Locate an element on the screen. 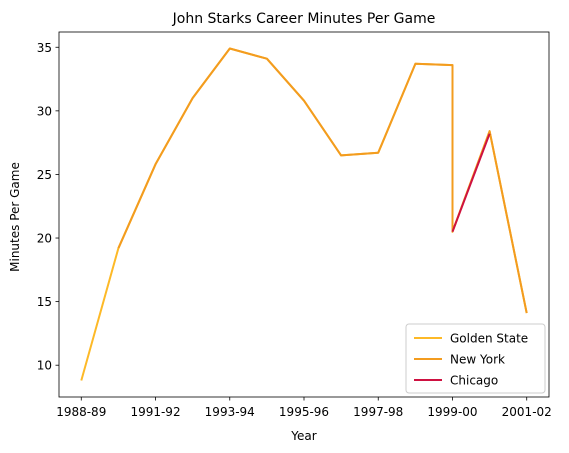  y-tick-label: 35 is located at coordinates (44, 48).